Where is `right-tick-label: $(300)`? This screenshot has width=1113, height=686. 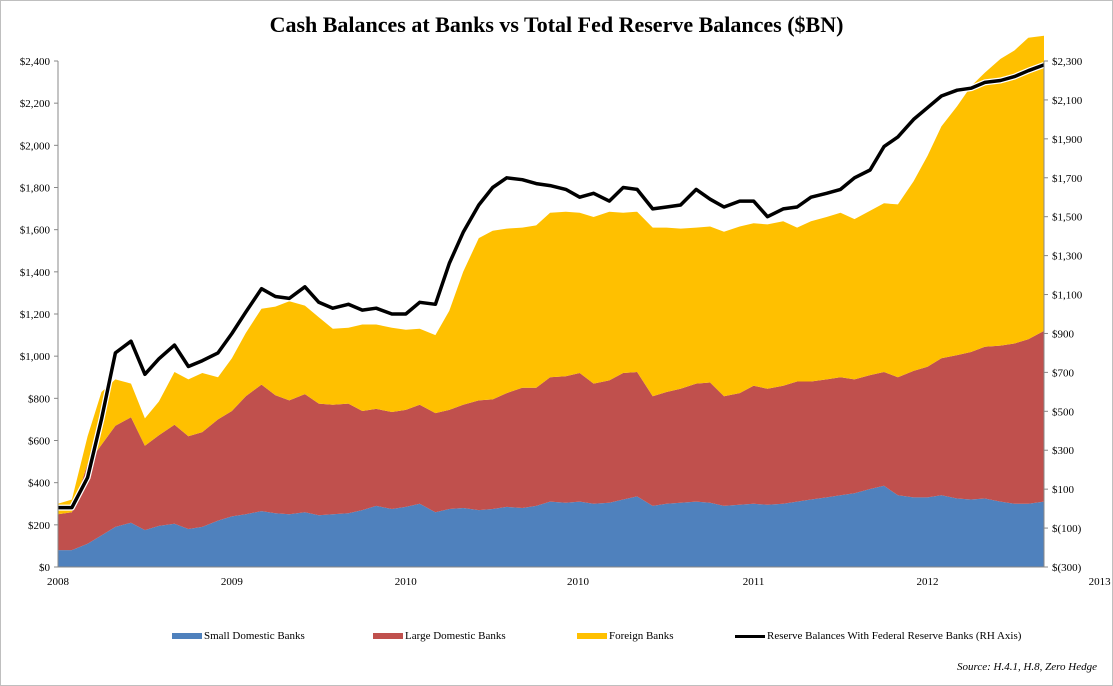 right-tick-label: $(300) is located at coordinates (1067, 568).